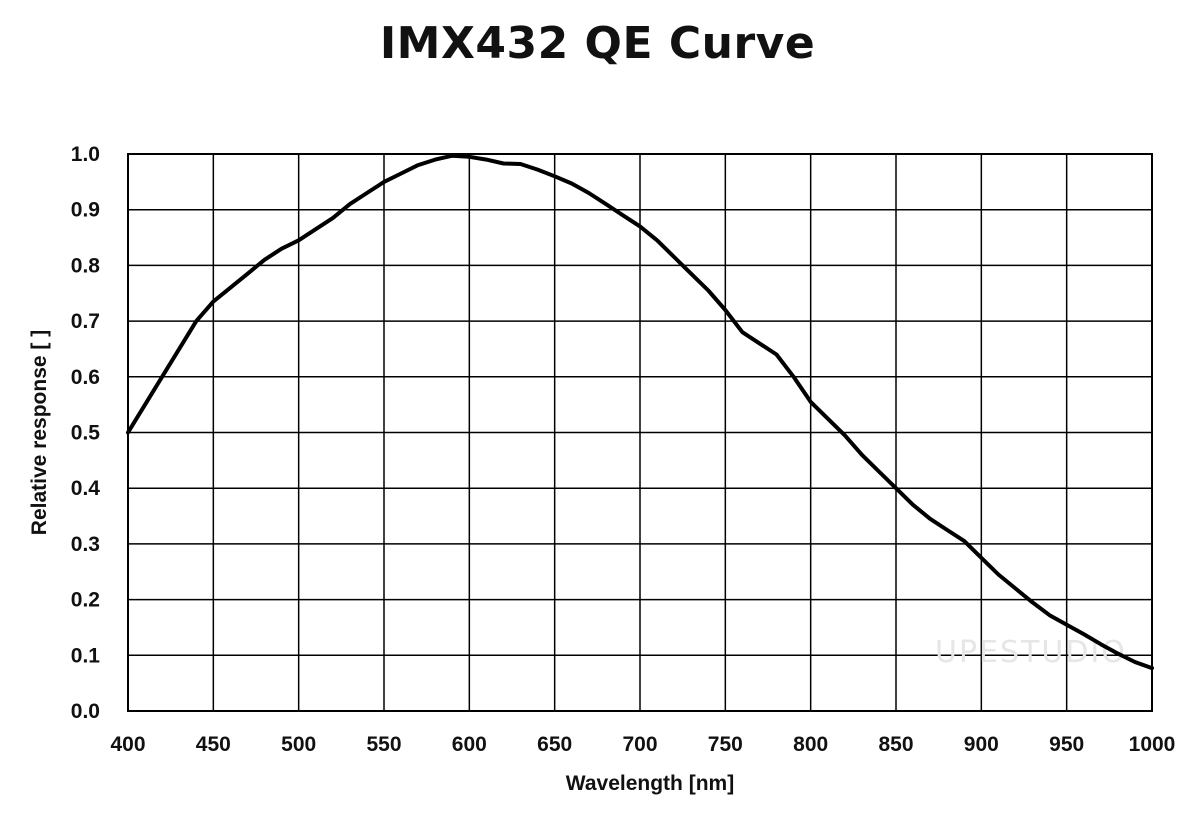 Image resolution: width=1200 pixels, height=825 pixels. I want to click on y-tick-label: 0.7, so click(85, 321).